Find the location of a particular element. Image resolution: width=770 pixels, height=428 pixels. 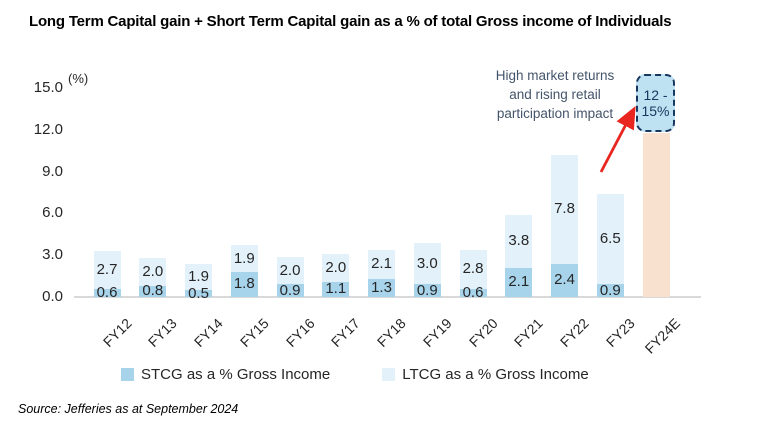

bar-label-ltcg: 7.8 is located at coordinates (564, 209).